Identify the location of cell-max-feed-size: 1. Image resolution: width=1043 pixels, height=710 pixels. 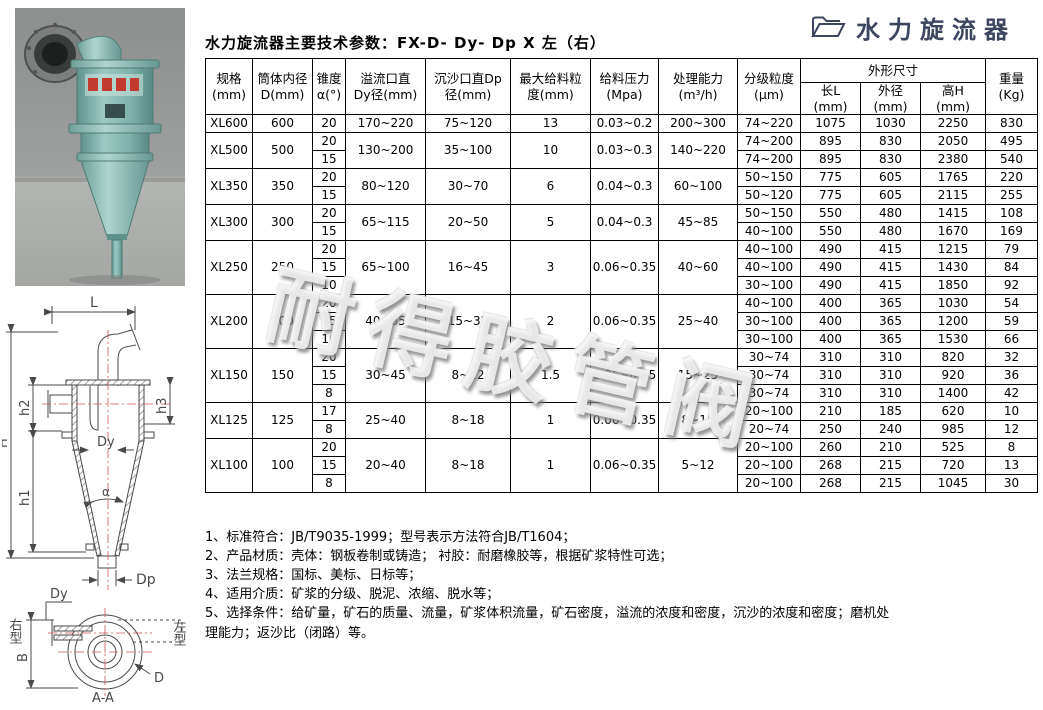
(550, 466).